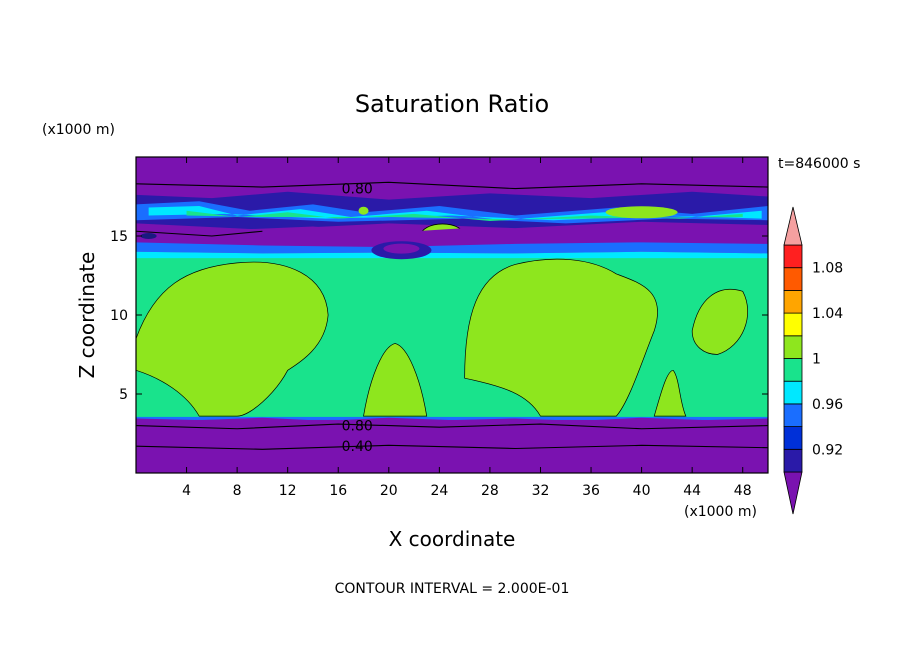  I want to click on x-tick-label-12: 12, so click(288, 491).